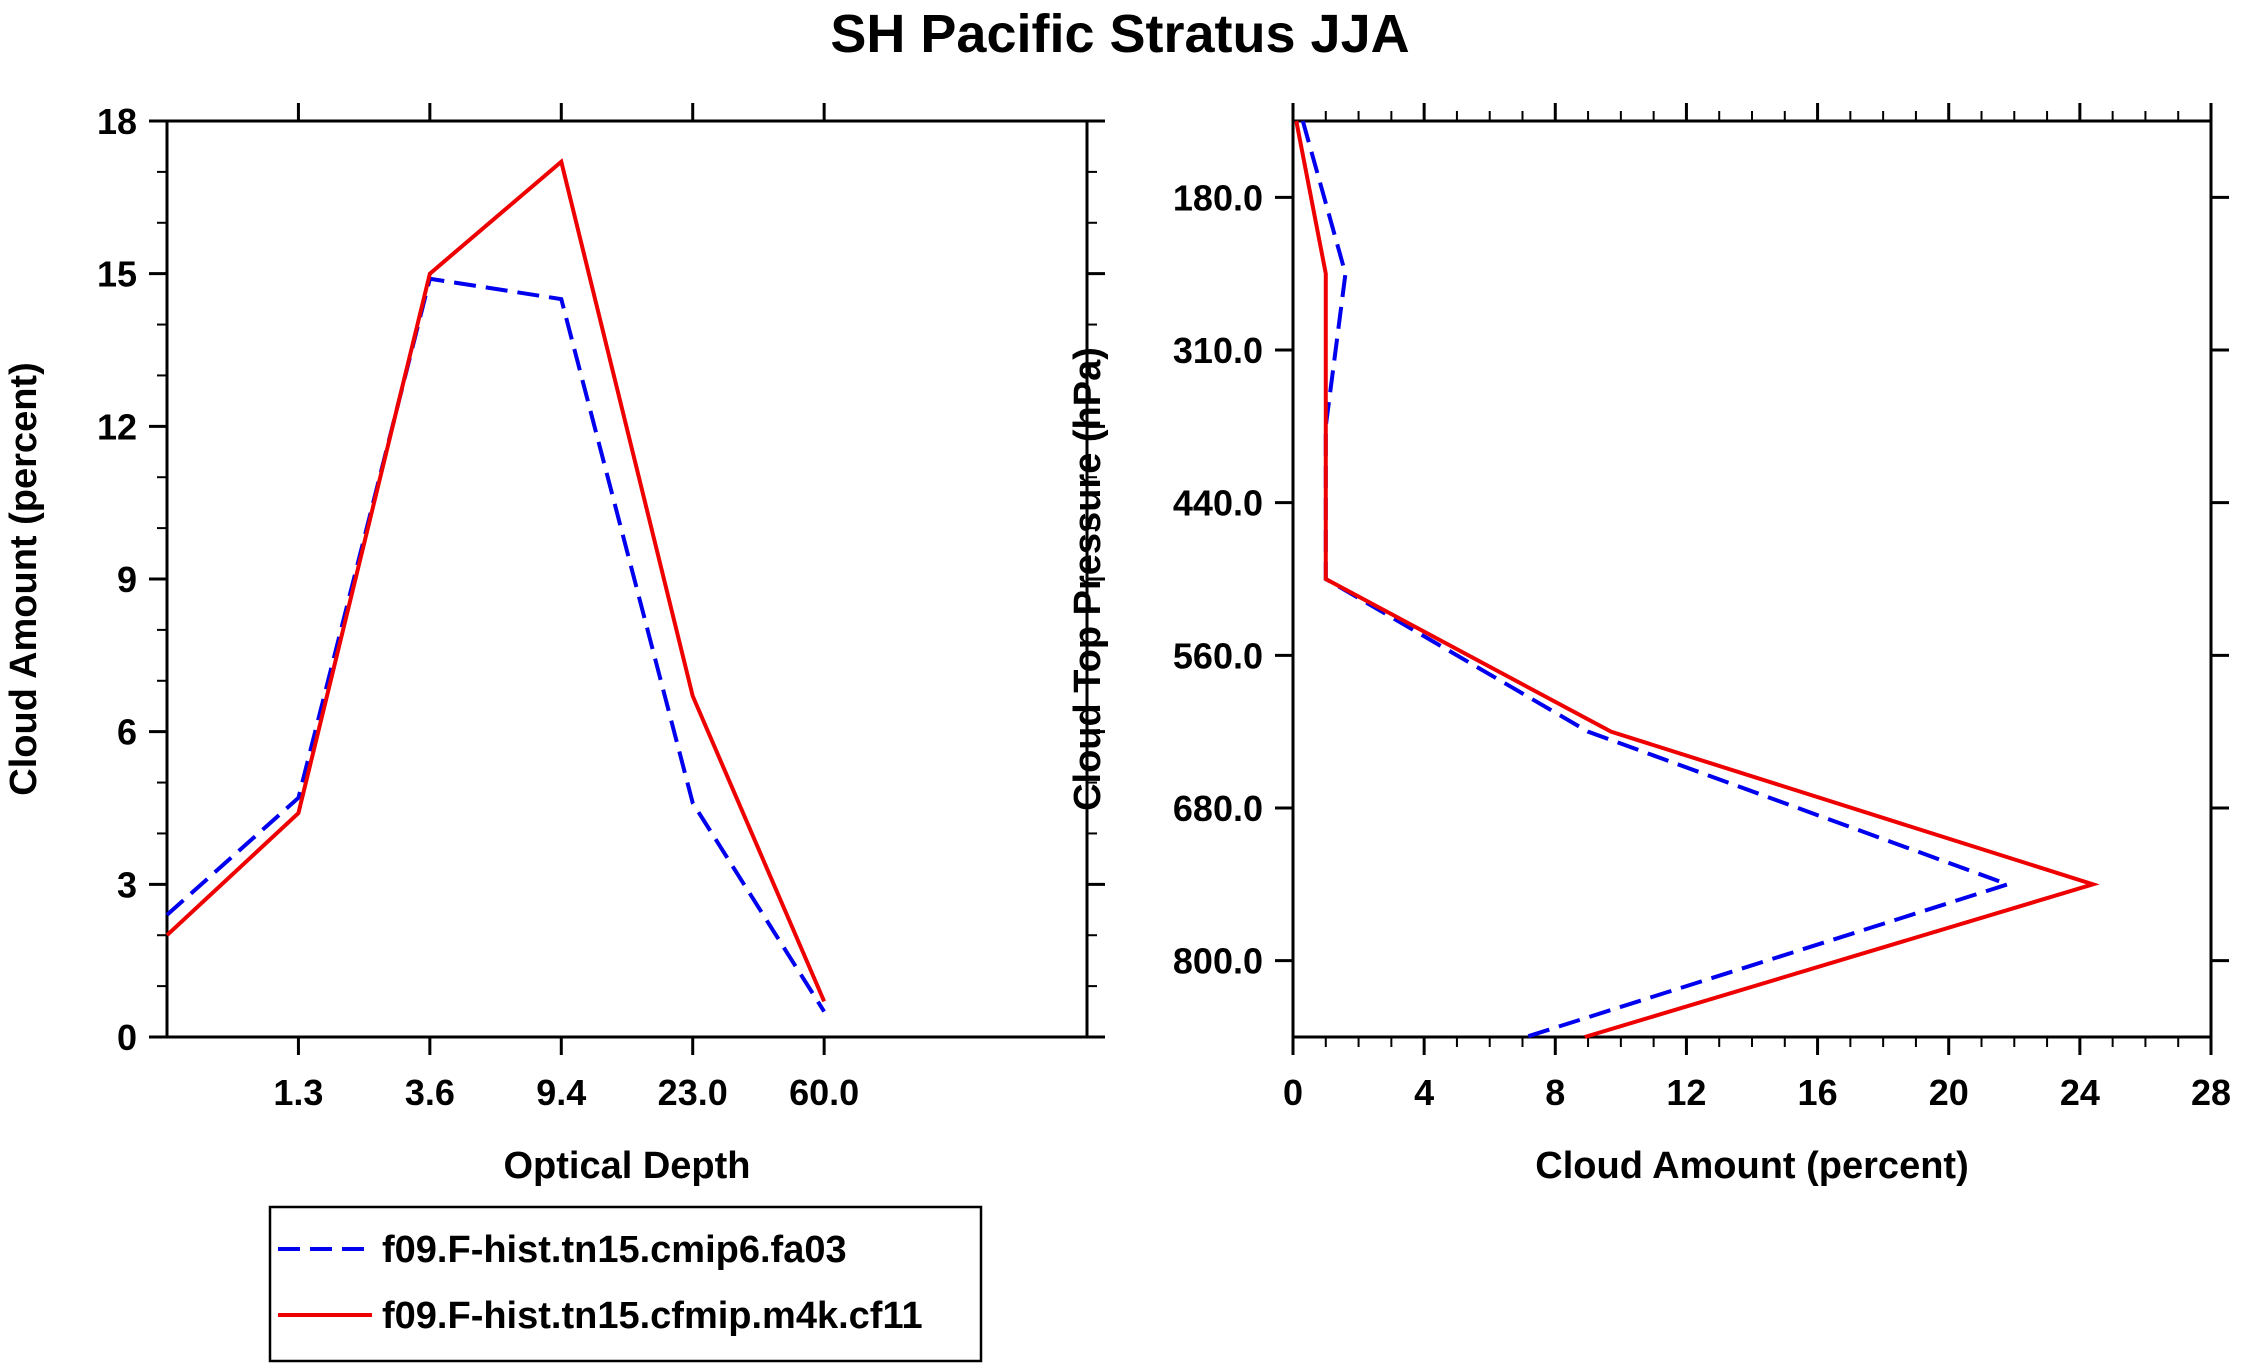 Image resolution: width=2241 pixels, height=1372 pixels. What do you see at coordinates (561, 1092) in the screenshot?
I see `left-x-tick-label: 9.4` at bounding box center [561, 1092].